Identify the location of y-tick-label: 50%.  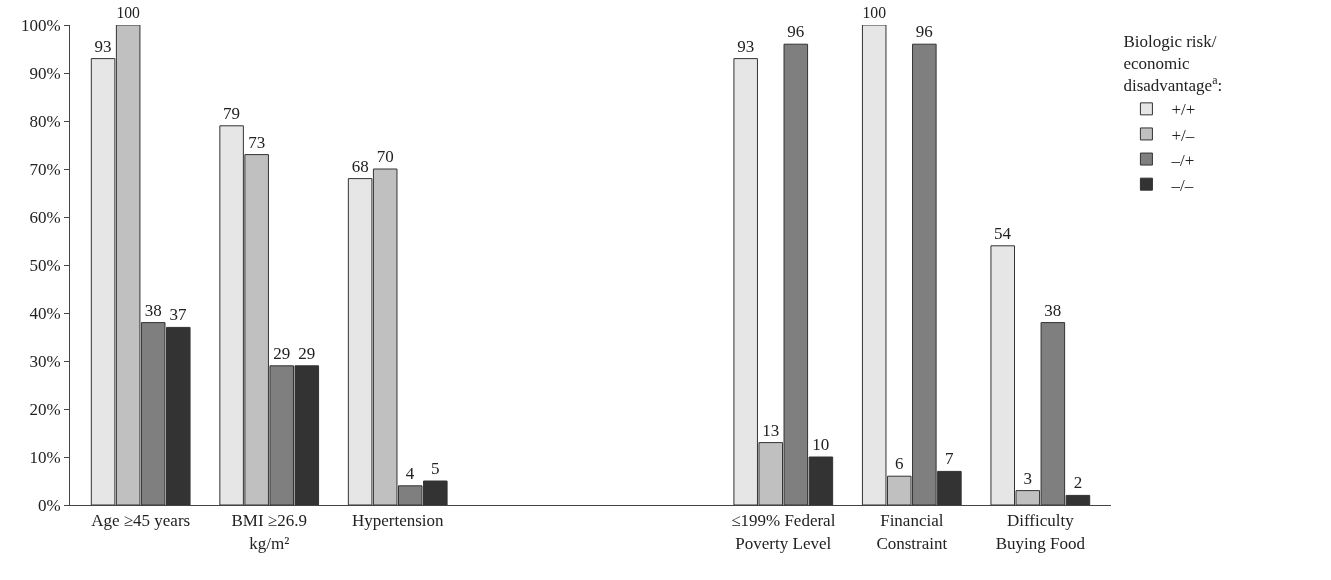
(45, 265).